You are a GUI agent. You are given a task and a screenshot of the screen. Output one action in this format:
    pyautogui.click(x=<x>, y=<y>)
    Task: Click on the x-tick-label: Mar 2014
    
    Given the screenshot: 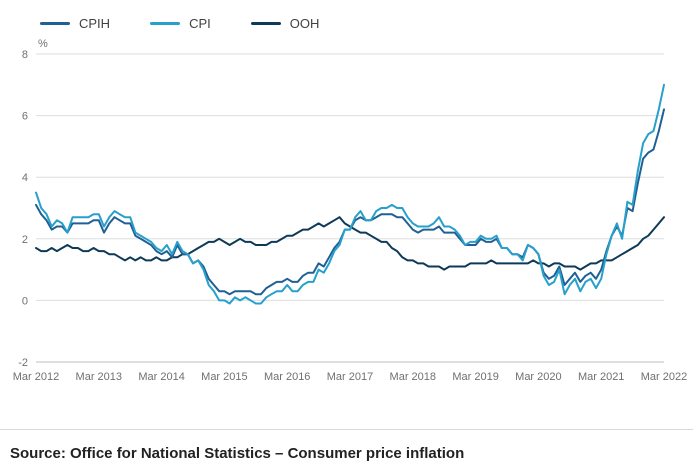 What is the action you would take?
    pyautogui.click(x=161, y=377)
    